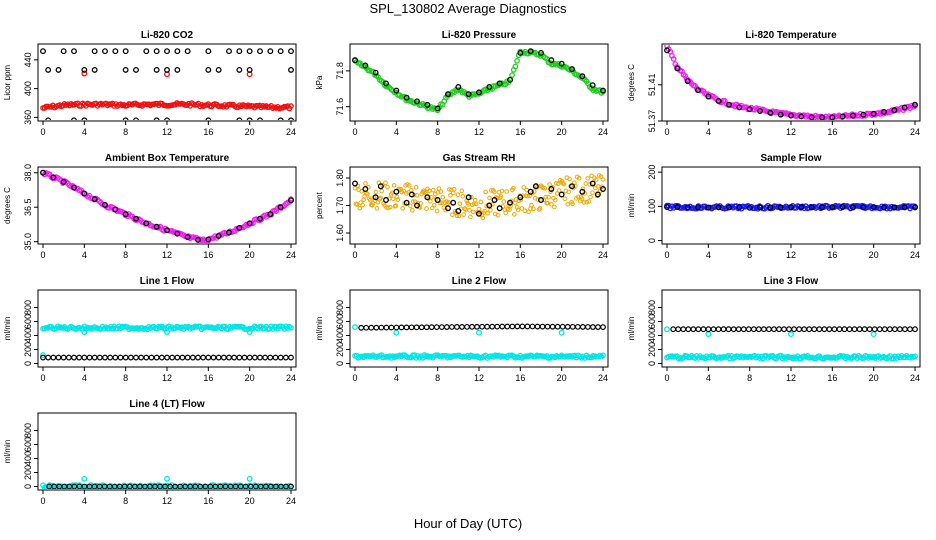  I want to click on y-axis-label: ml/min, so click(319, 329).